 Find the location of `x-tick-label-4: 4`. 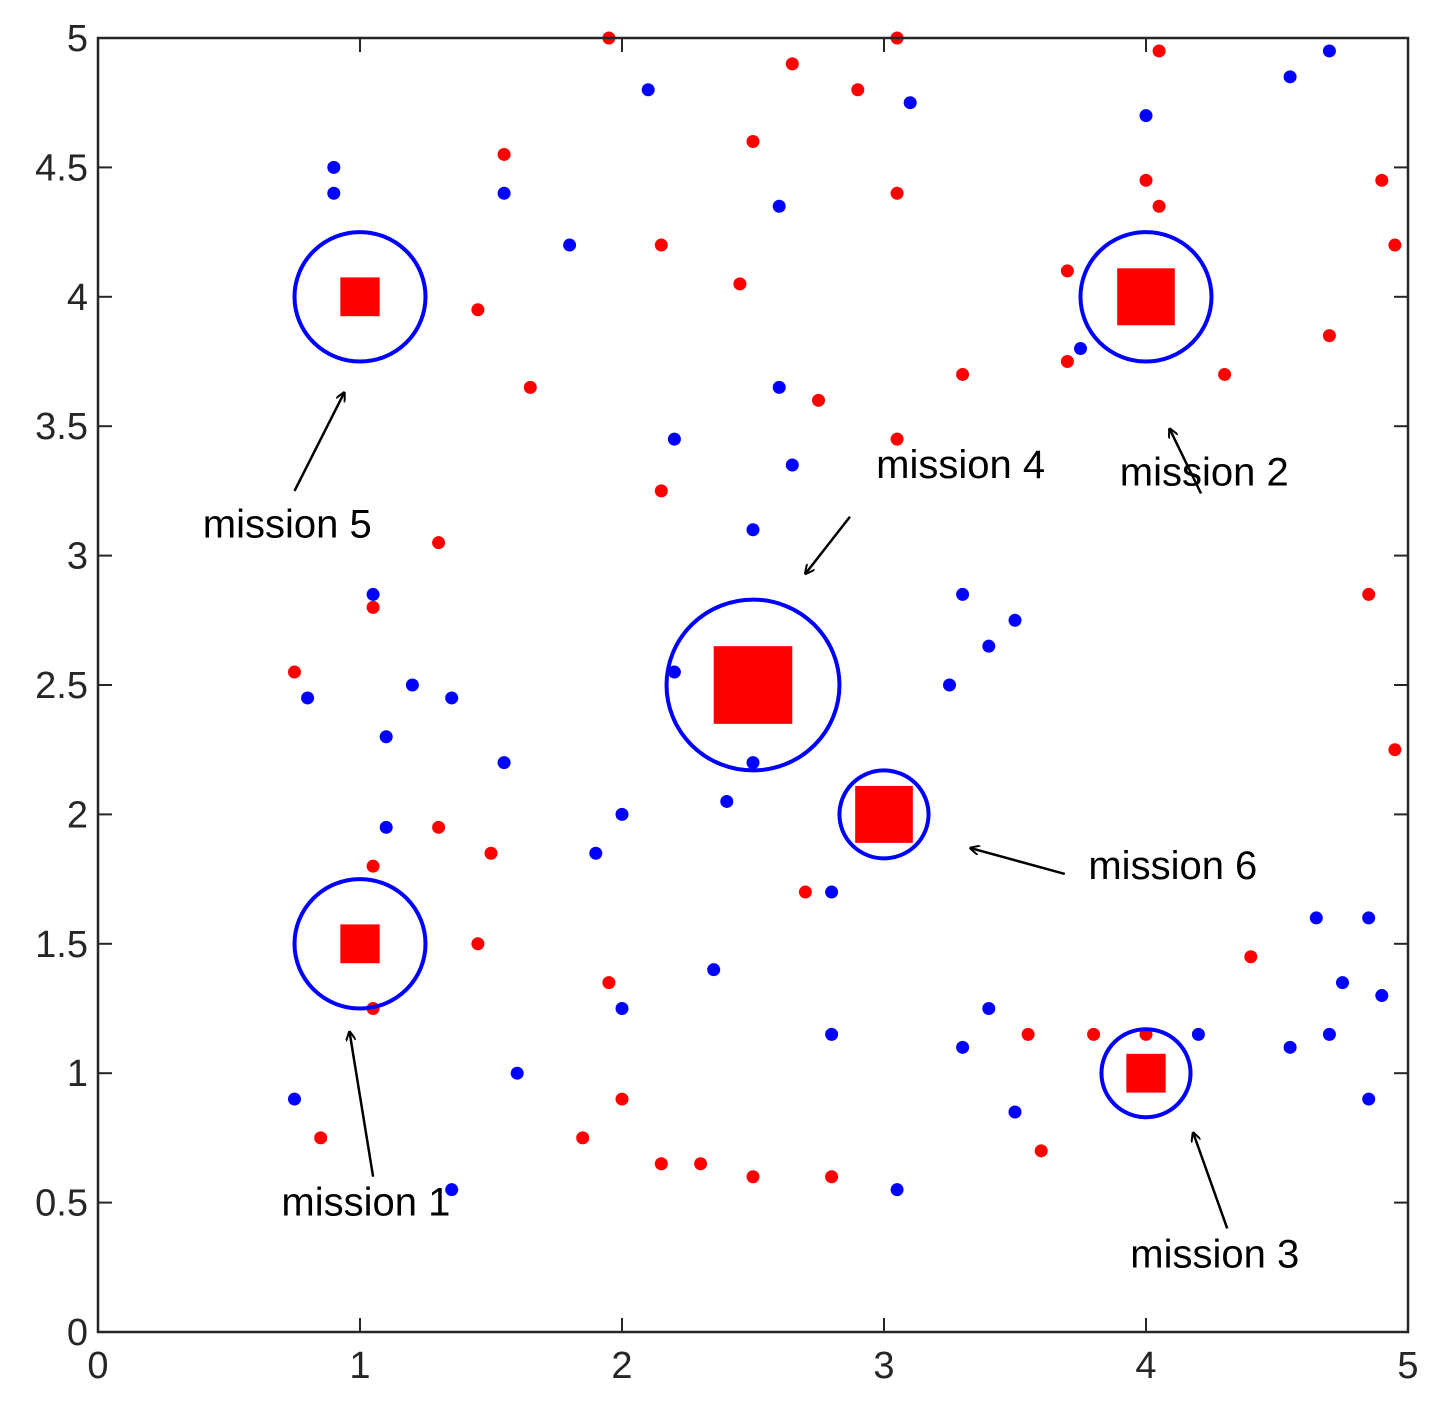

x-tick-label-4: 4 is located at coordinates (1145, 1366).